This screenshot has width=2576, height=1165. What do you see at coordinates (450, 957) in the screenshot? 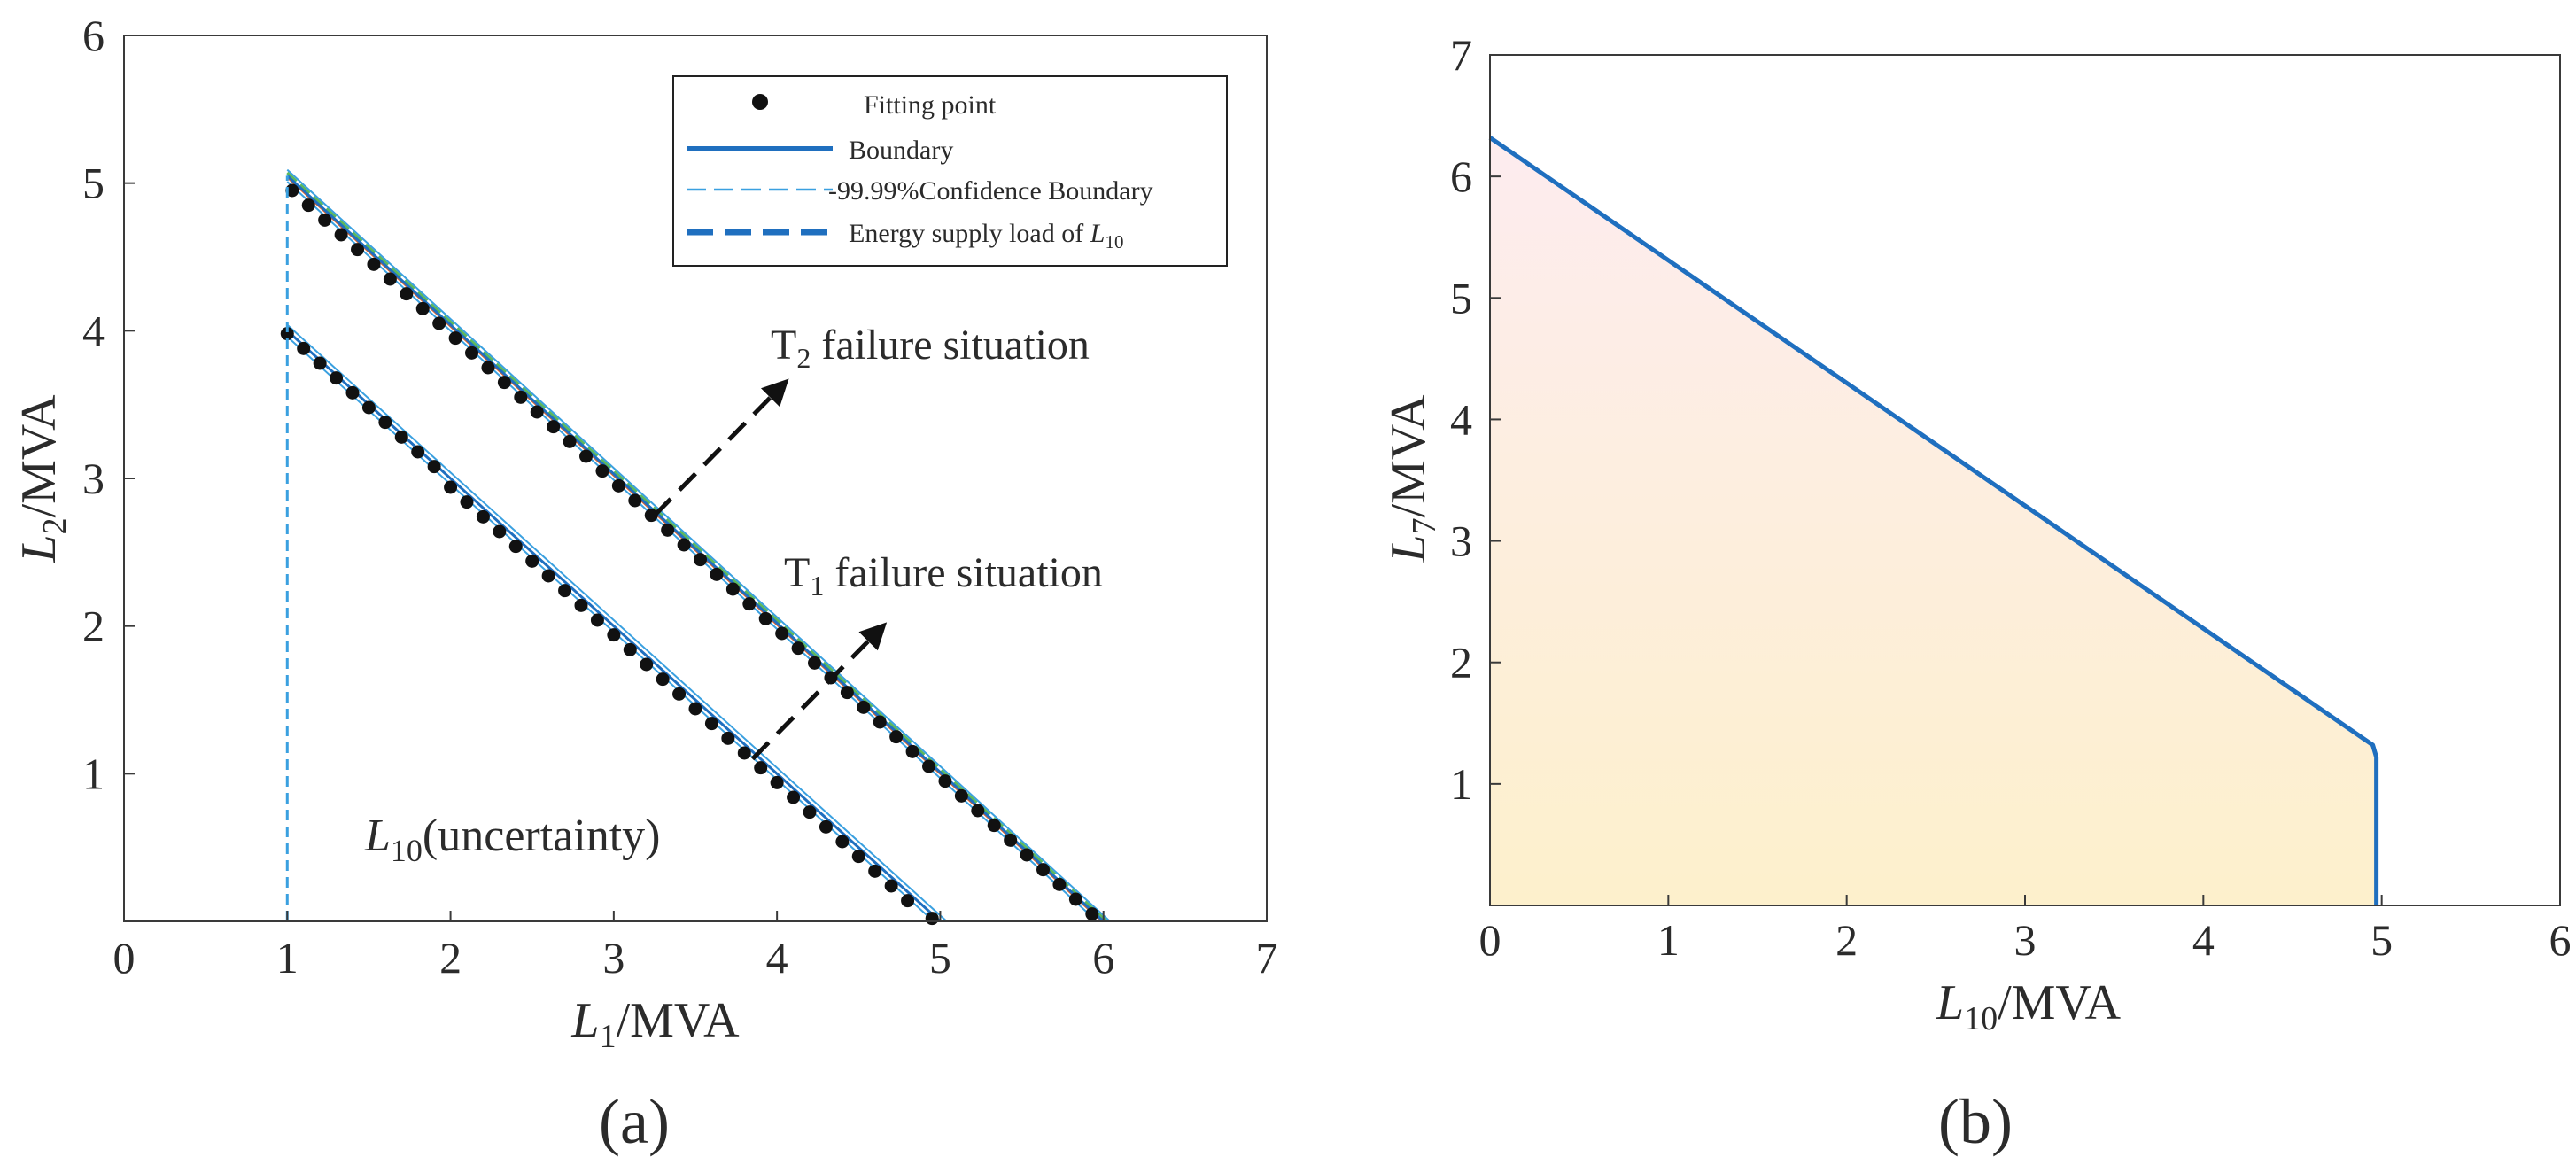
I see `x-tick-label: 2` at bounding box center [450, 957].